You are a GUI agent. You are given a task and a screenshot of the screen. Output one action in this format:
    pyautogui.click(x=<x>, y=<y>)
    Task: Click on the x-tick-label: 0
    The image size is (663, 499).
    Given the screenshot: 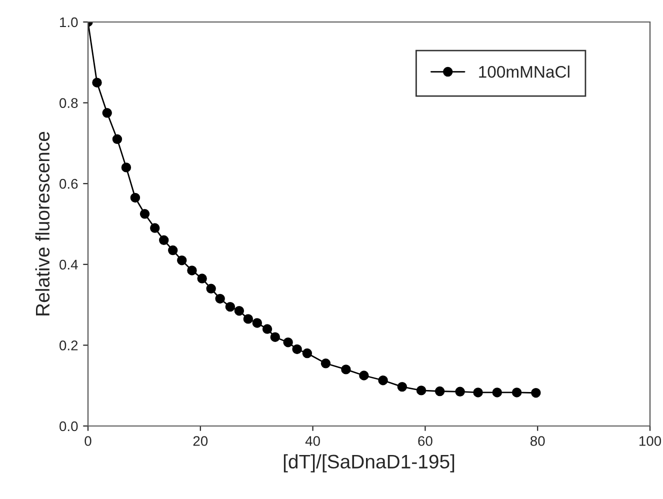 What is the action you would take?
    pyautogui.click(x=88, y=441)
    